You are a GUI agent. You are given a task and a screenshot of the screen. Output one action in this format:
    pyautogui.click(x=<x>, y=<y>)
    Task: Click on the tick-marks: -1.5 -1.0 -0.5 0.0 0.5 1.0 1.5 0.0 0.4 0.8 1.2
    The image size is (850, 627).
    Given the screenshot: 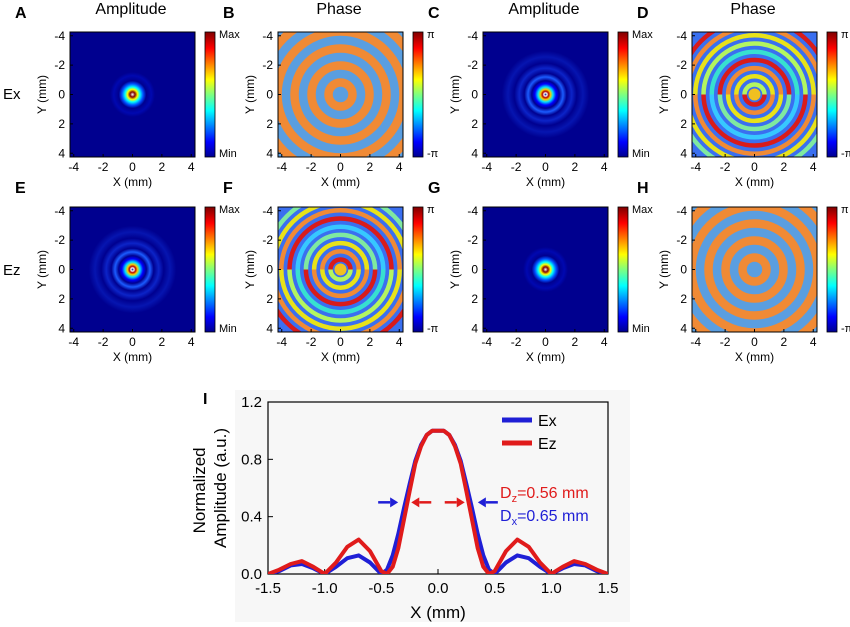 What is the action you would take?
    pyautogui.click(x=429, y=495)
    